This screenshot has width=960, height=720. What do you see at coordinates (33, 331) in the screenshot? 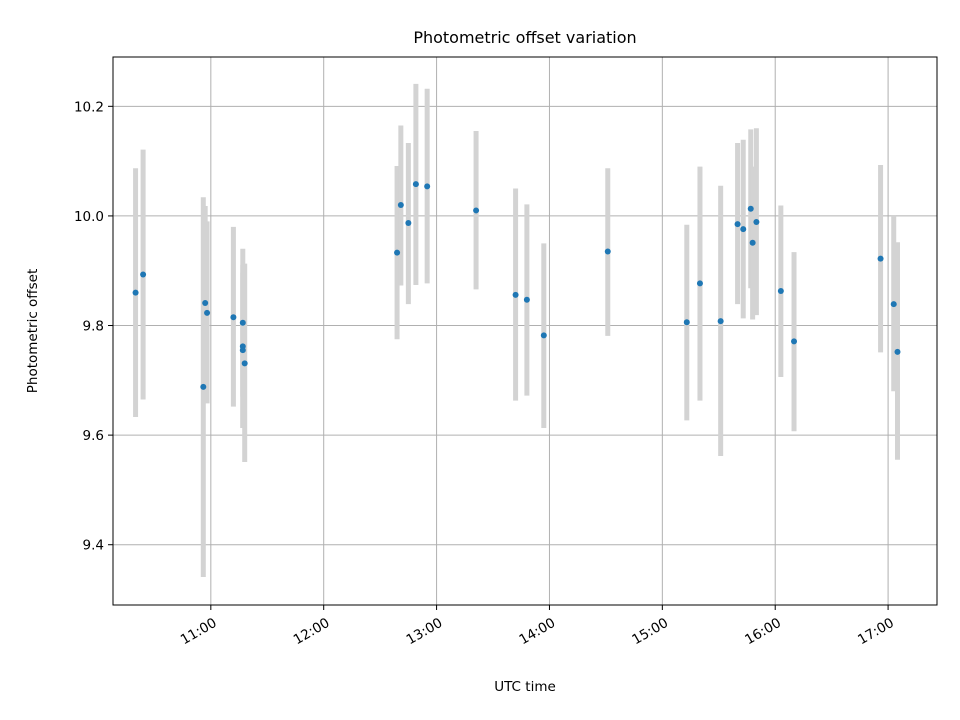
I see `y-axis-label: Photometric offset` at bounding box center [33, 331].